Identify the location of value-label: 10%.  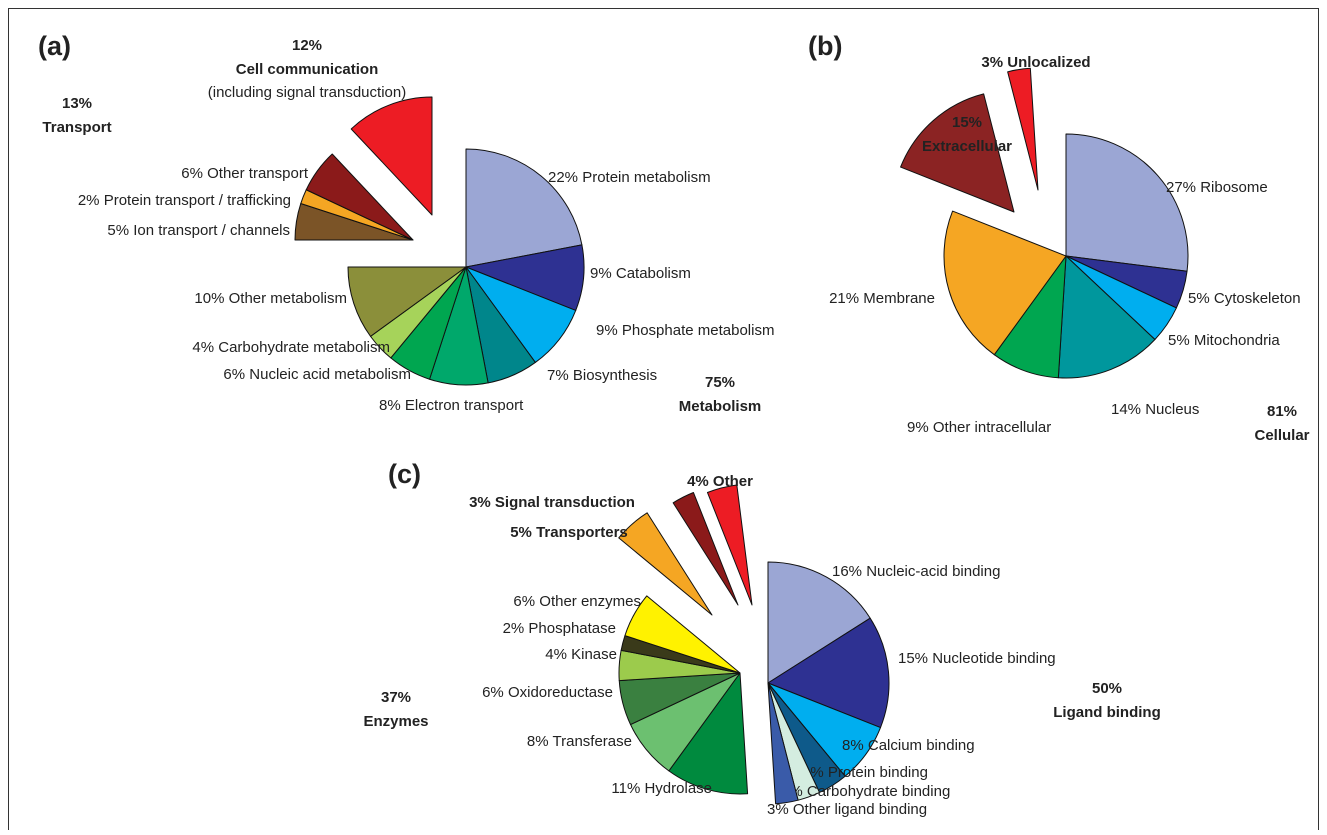
(209, 298).